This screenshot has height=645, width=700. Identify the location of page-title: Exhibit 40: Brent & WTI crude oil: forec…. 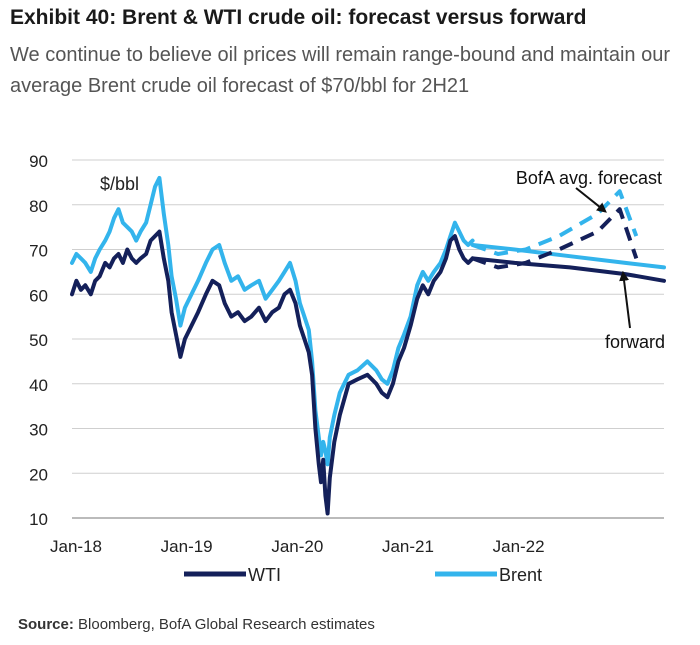
(298, 17).